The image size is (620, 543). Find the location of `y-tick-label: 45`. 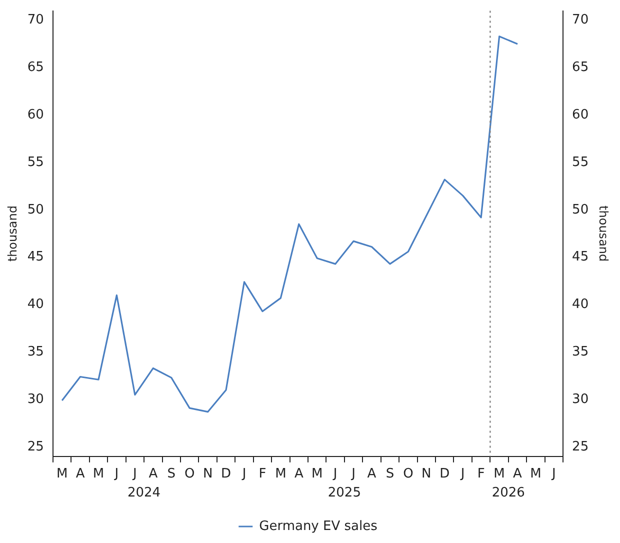

y-tick-label: 45 is located at coordinates (35, 257).